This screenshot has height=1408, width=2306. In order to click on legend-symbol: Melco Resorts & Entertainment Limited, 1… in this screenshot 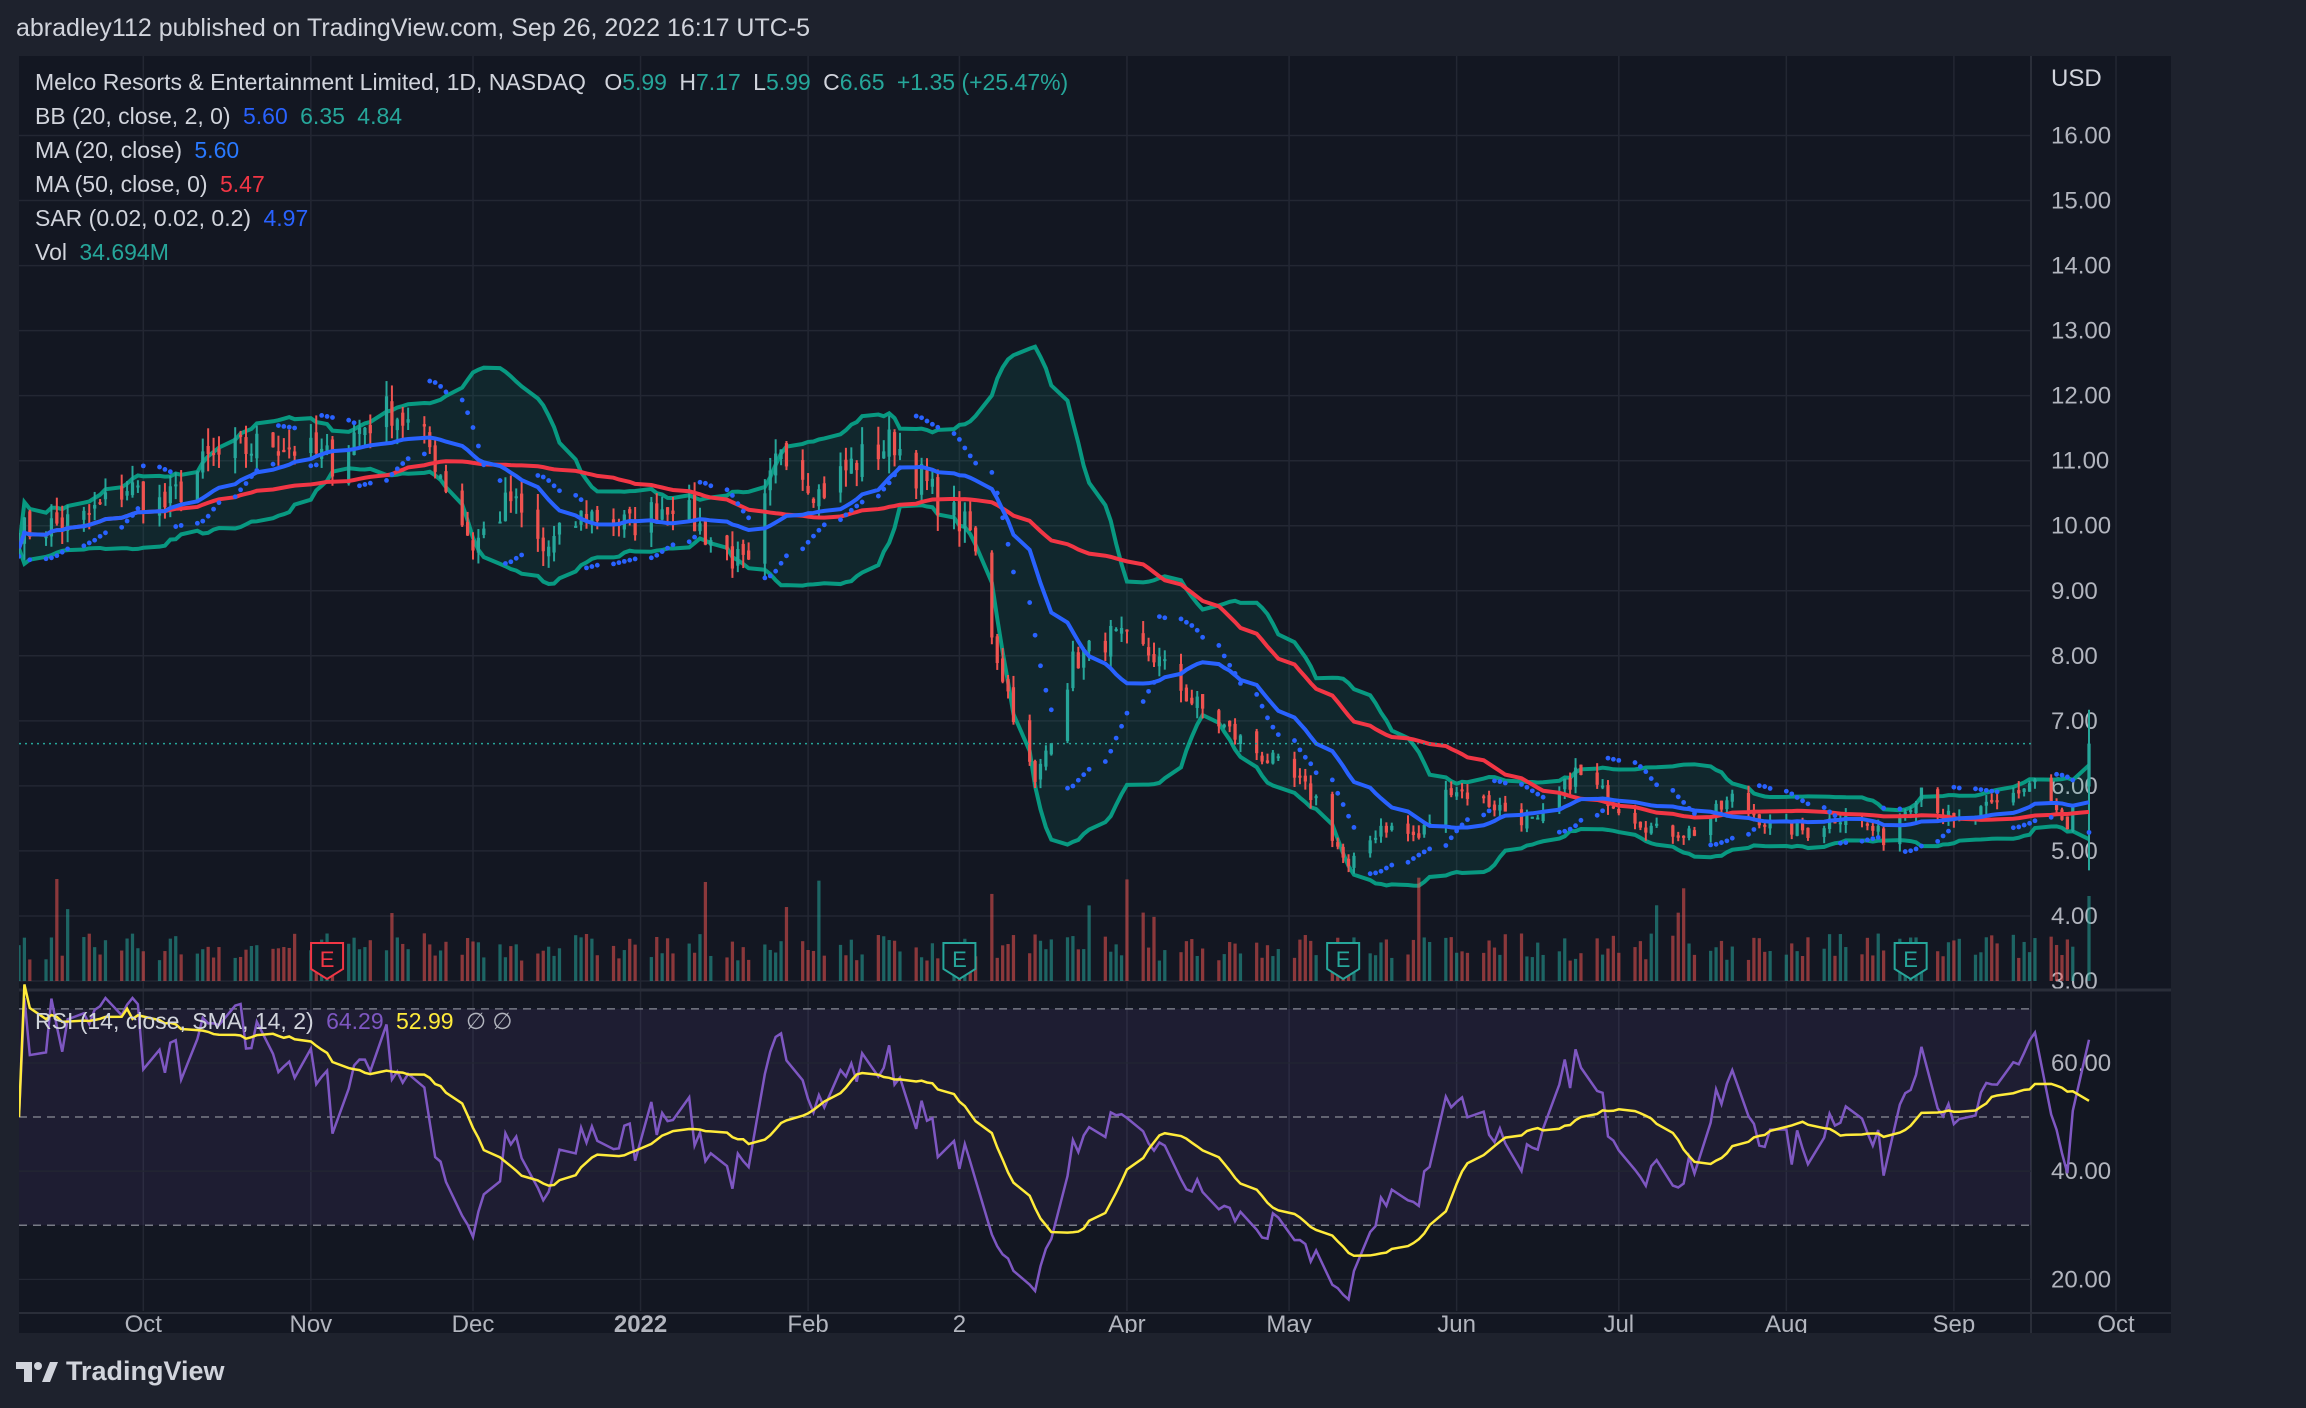, I will do `click(310, 82)`.